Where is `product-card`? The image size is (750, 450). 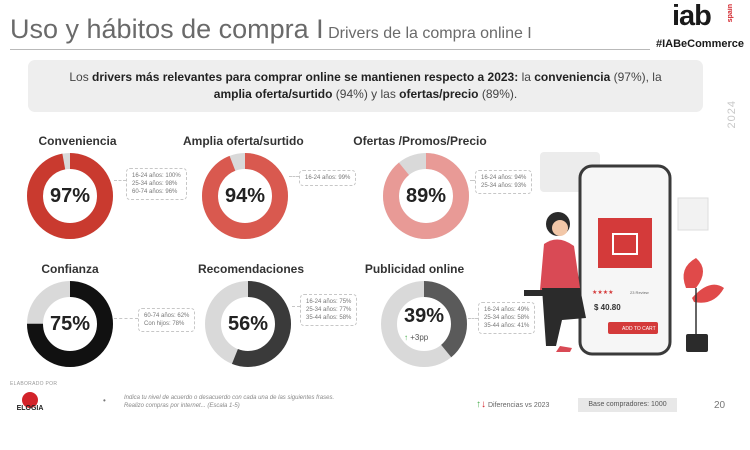 product-card is located at coordinates (625, 243).